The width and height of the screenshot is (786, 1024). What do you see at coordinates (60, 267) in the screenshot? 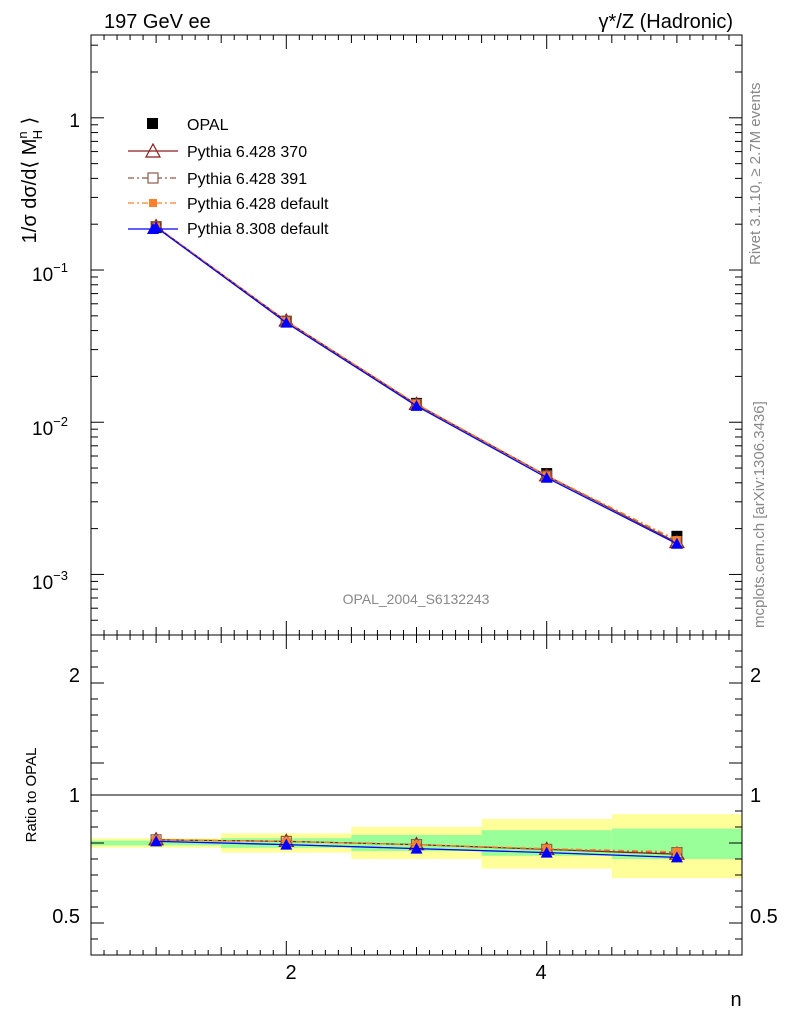
I see `main-y-tick-exp-1: −1` at bounding box center [60, 267].